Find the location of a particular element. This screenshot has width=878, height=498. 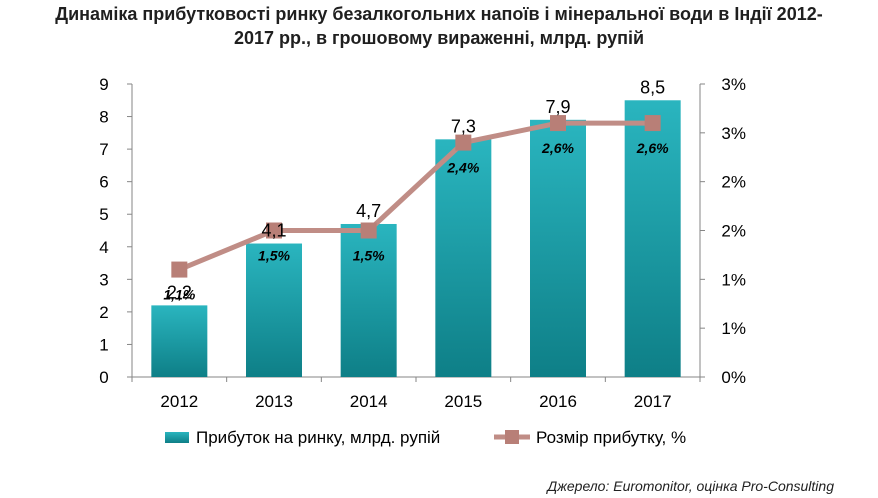

y-left-tick-label: 4 is located at coordinates (103, 247).